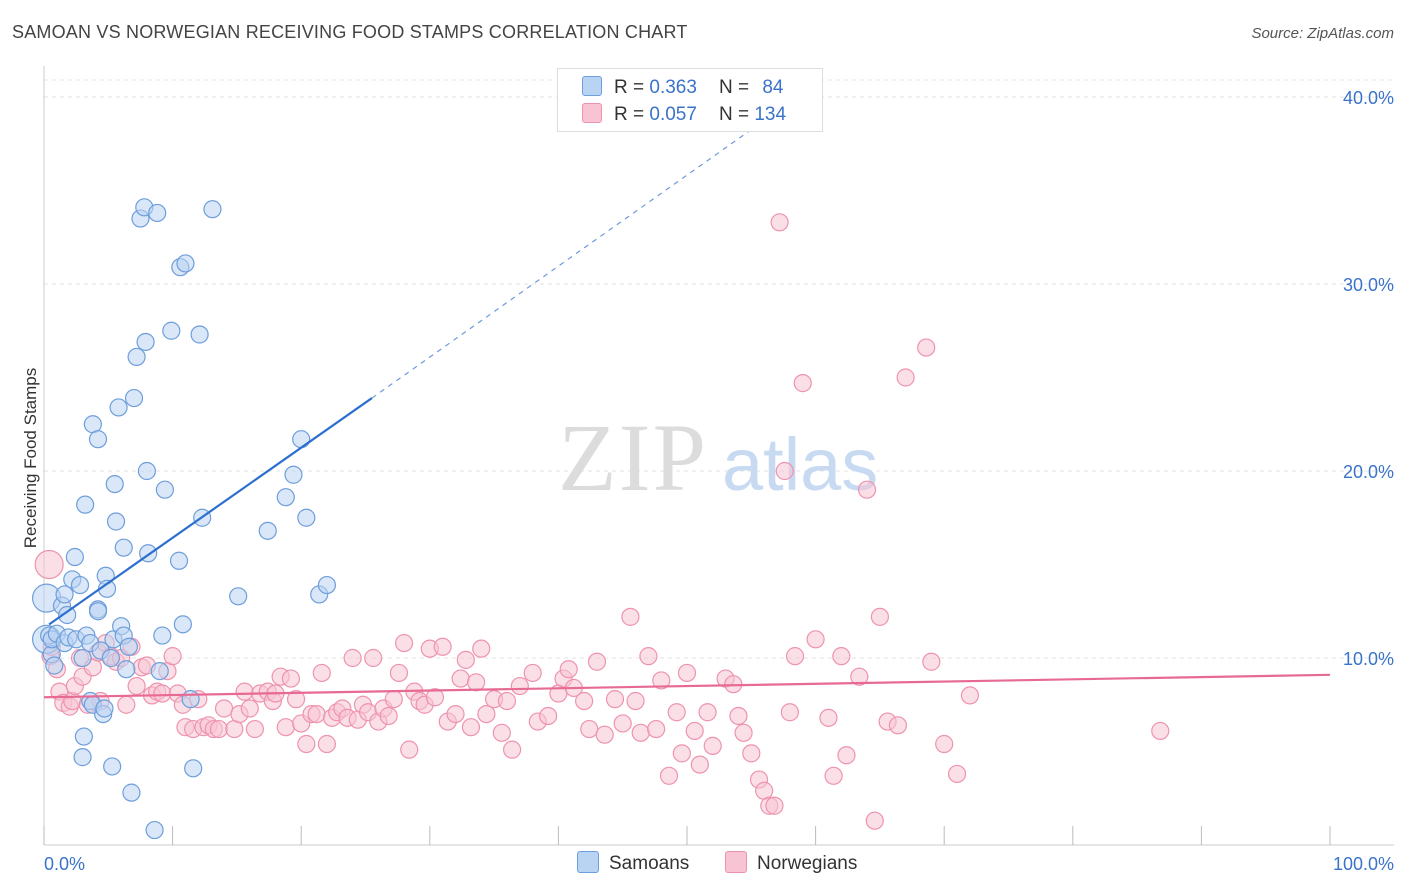 The image size is (1406, 892). What do you see at coordinates (673, 114) in the screenshot?
I see `legend-r-value: 0.057` at bounding box center [673, 114].